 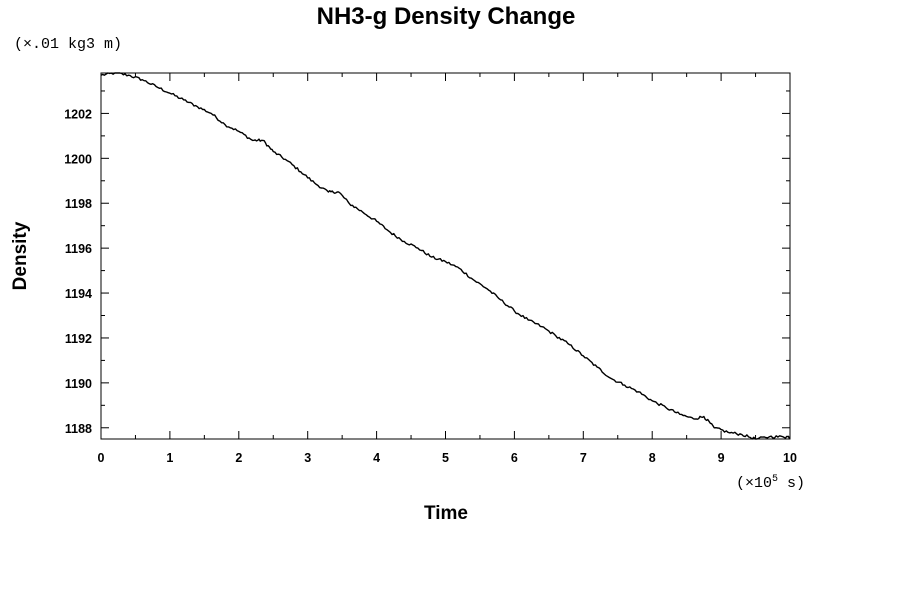 I want to click on x-unit-exponent: 5, so click(x=775, y=479).